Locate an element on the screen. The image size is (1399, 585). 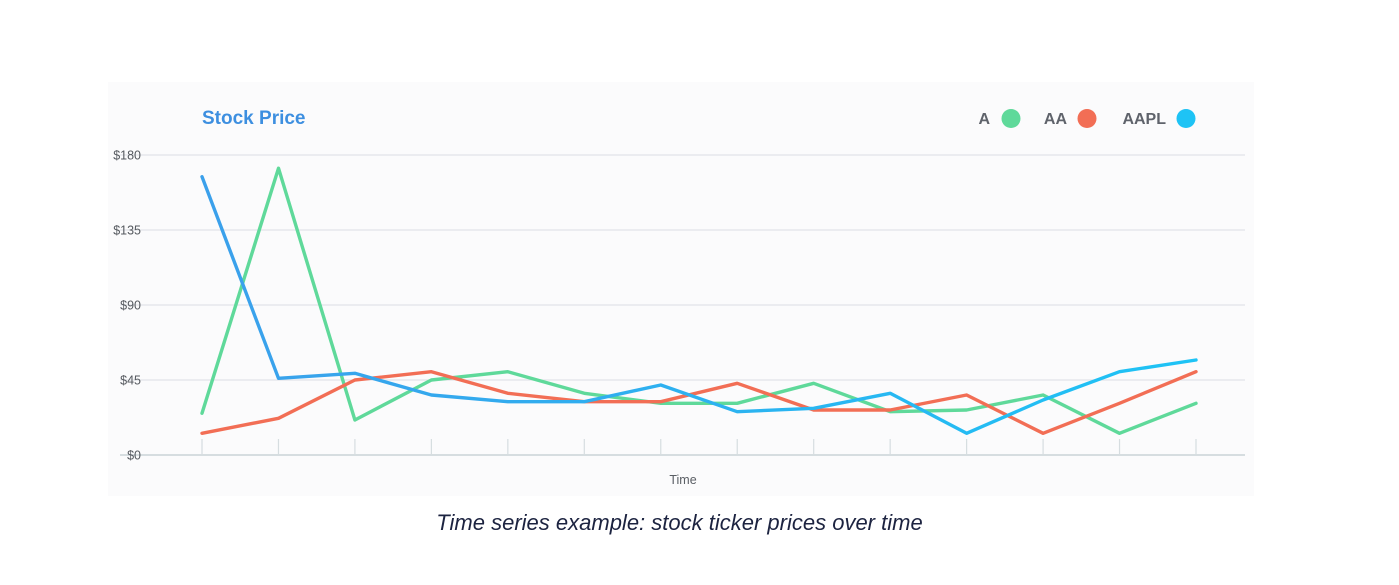
y-tick-label: $0 is located at coordinates (134, 456).